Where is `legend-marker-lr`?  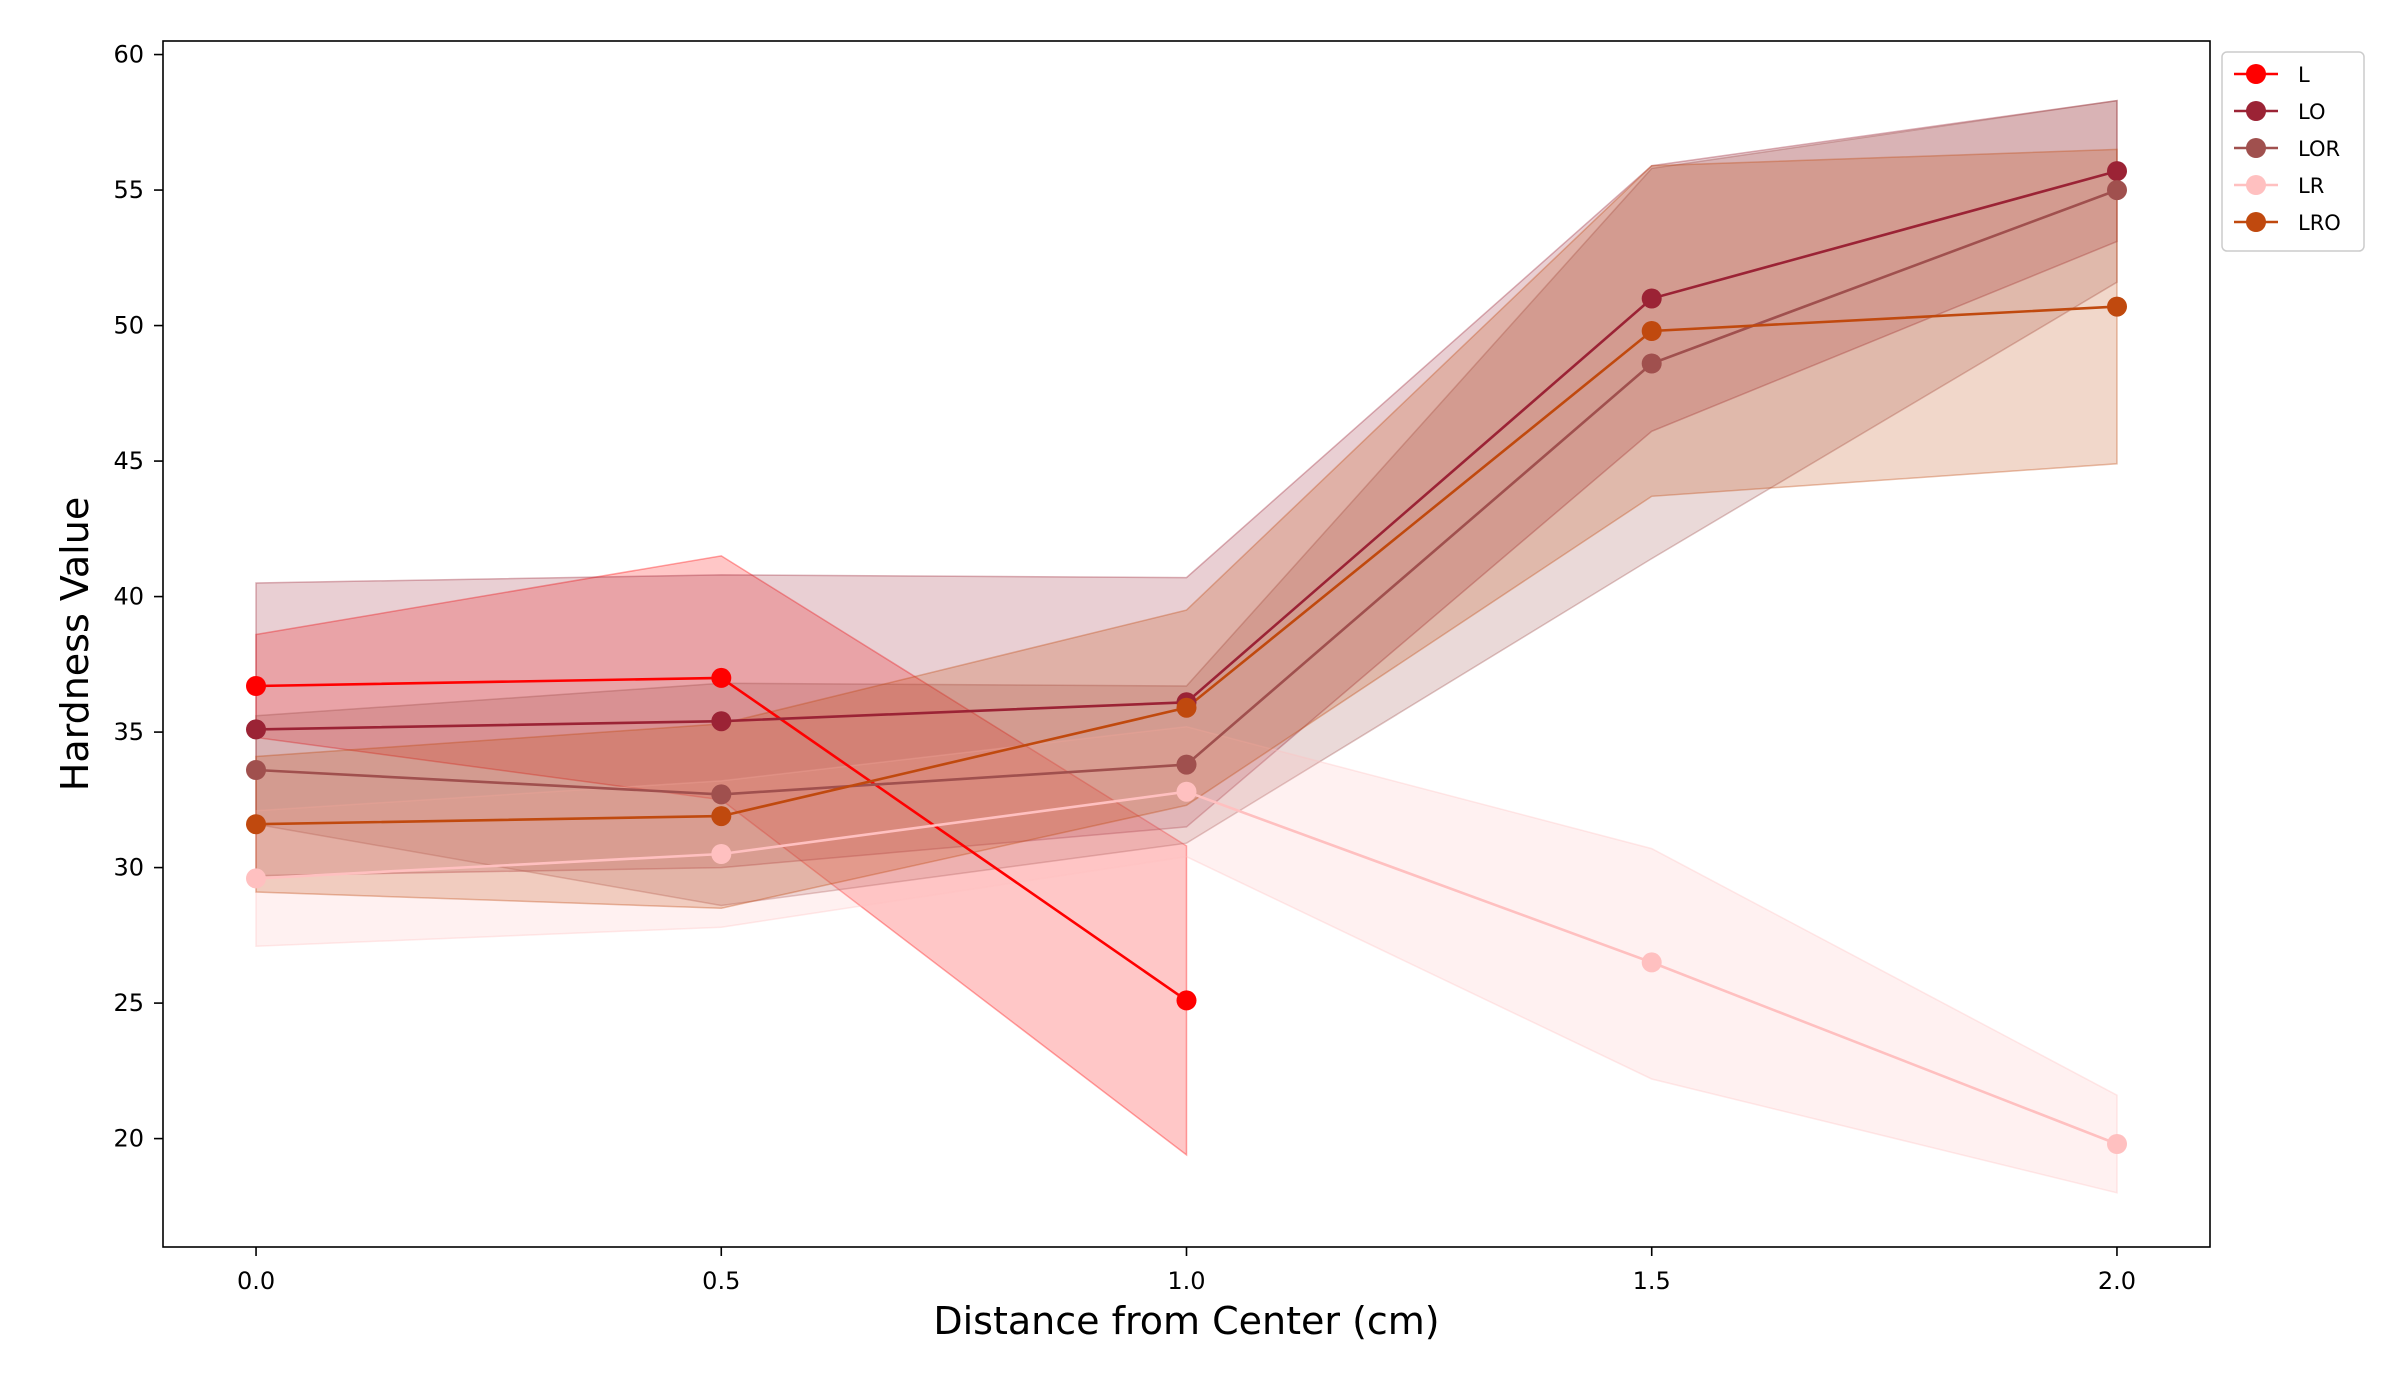
legend-marker-lr is located at coordinates (2256, 185).